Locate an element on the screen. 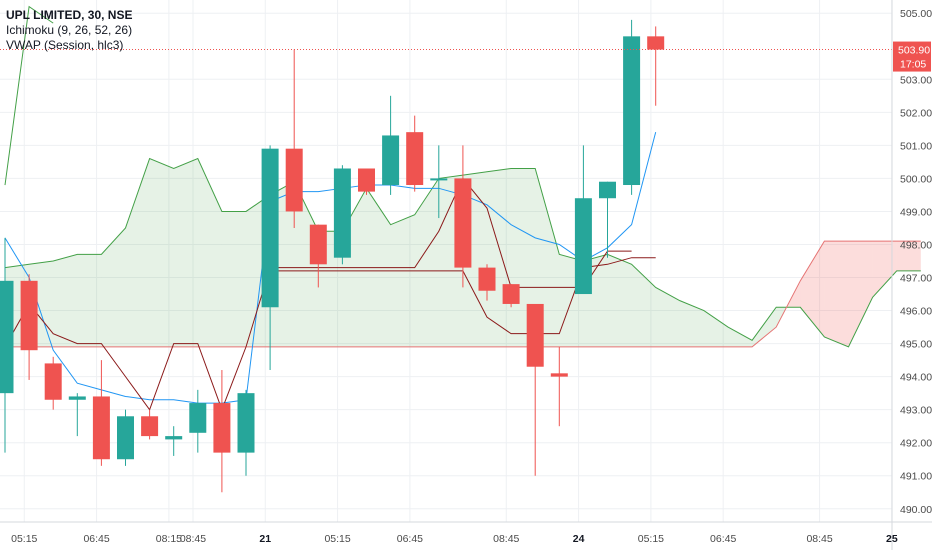 The image size is (932, 550). y-tick-label: 501.00 is located at coordinates (916, 146).